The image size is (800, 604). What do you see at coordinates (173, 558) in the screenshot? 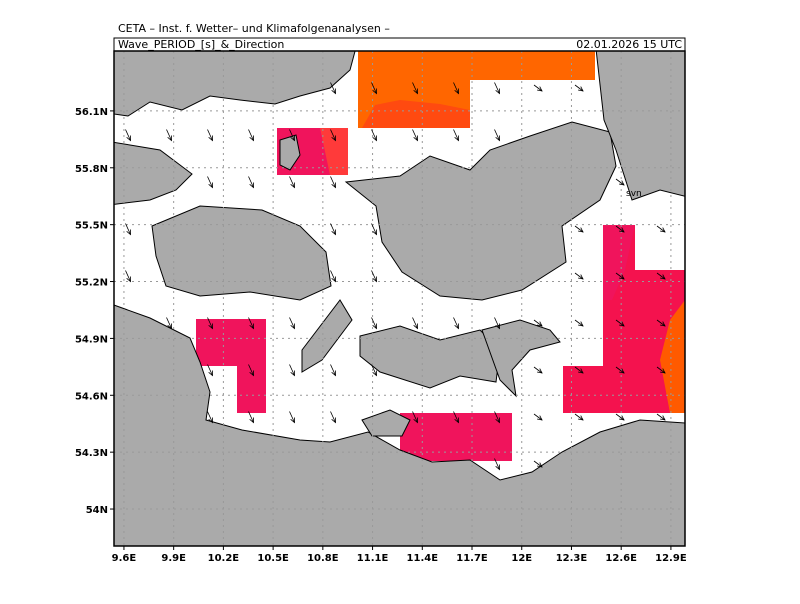
I see `x-tick-label: 9.9E` at bounding box center [173, 558].